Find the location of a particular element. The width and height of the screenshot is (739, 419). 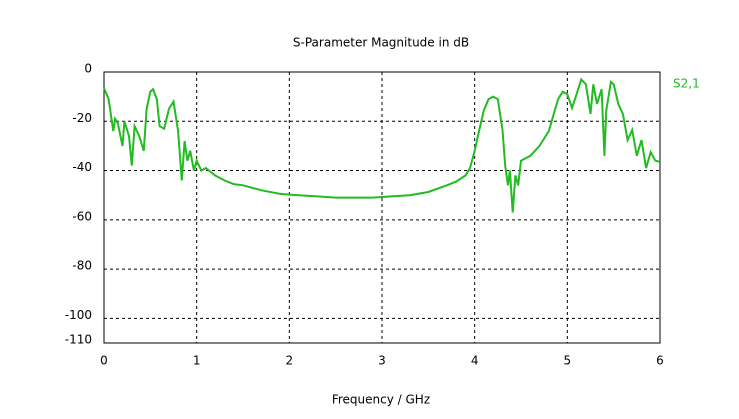

x-tick-label: 2 is located at coordinates (290, 361).